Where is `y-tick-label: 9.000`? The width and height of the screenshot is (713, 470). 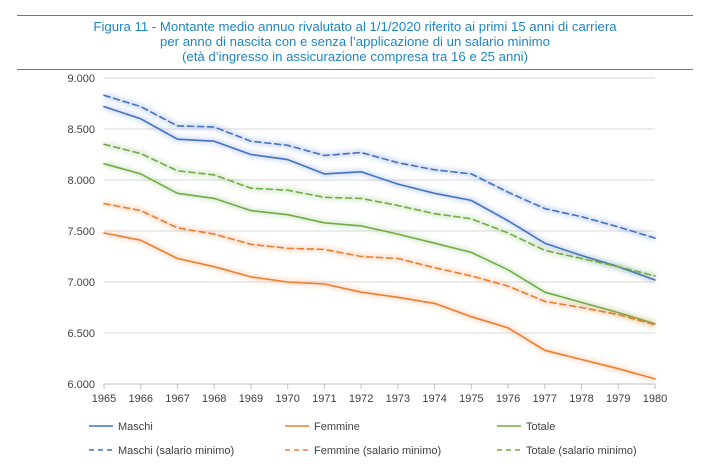 y-tick-label: 9.000 is located at coordinates (81, 79).